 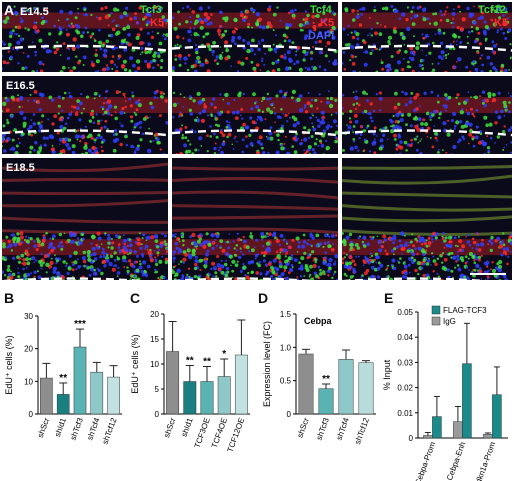 I want to click on basement-membrane-line, so click(x=415, y=278).